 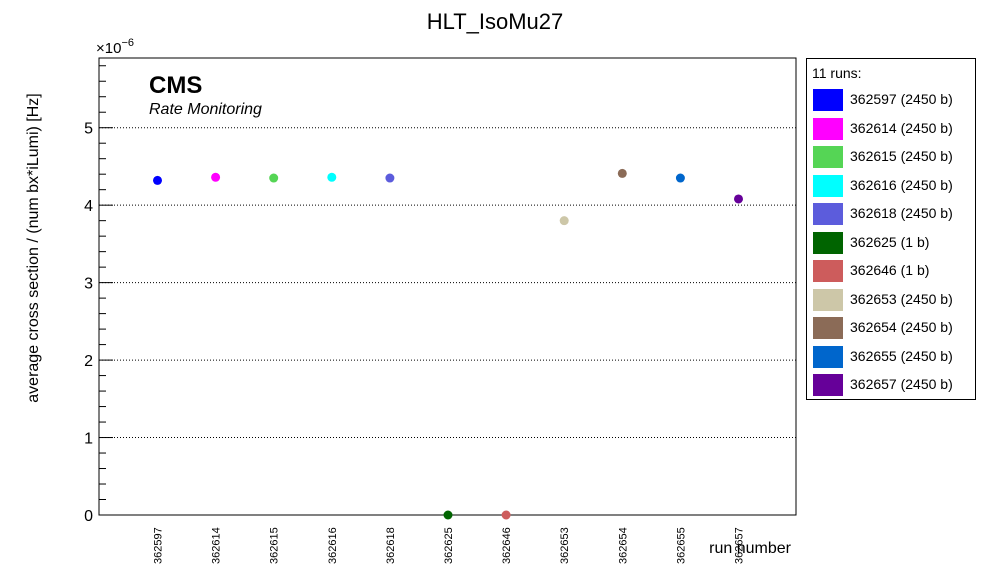 I want to click on legend-label: 362597 (2450 b), so click(x=901, y=99).